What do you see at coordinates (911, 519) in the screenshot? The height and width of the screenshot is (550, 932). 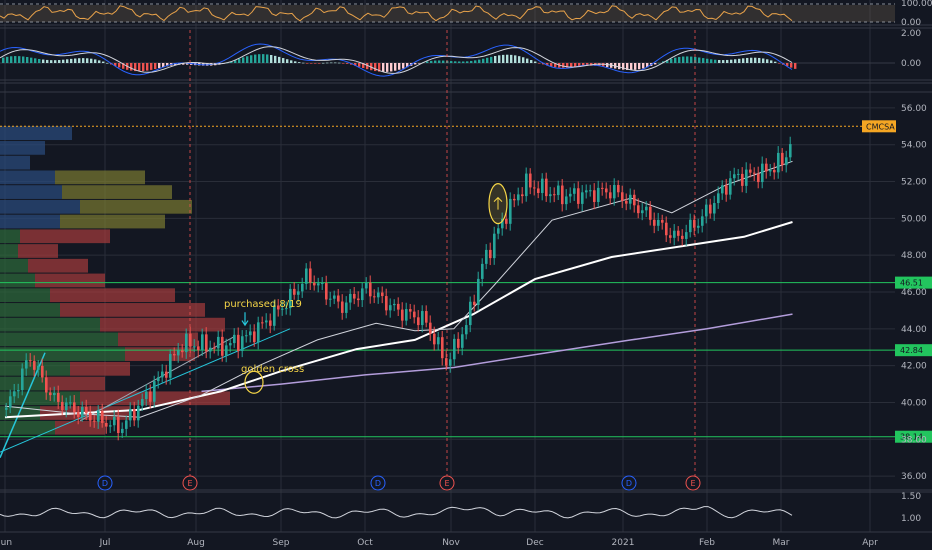 I see `vol-tick-label: 1.00` at bounding box center [911, 519].